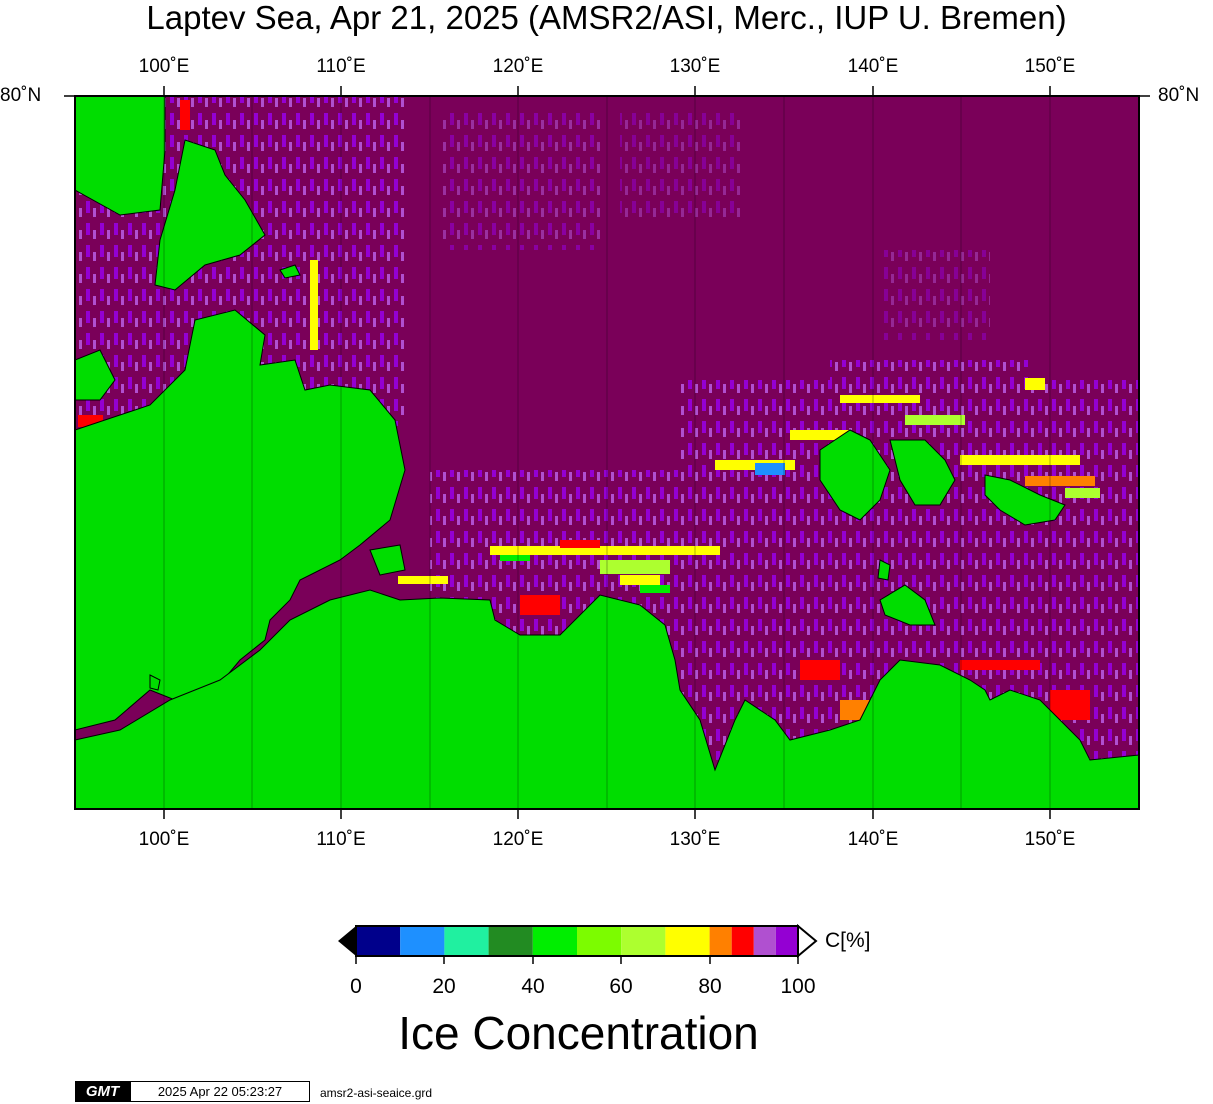 This screenshot has width=1213, height=1104. I want to click on lon-tick-top-150: 150˚E, so click(1050, 66).